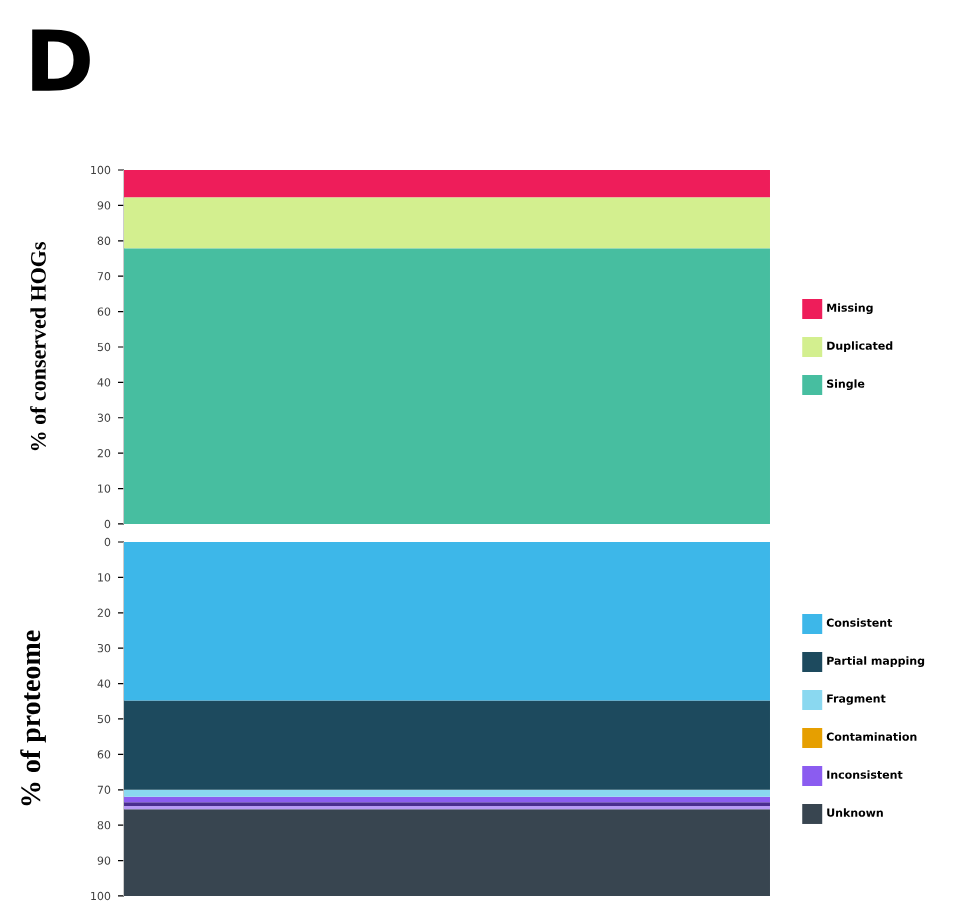 The image size is (980, 910). I want to click on y-axis-title: % of conserved HOGs, so click(38, 346).